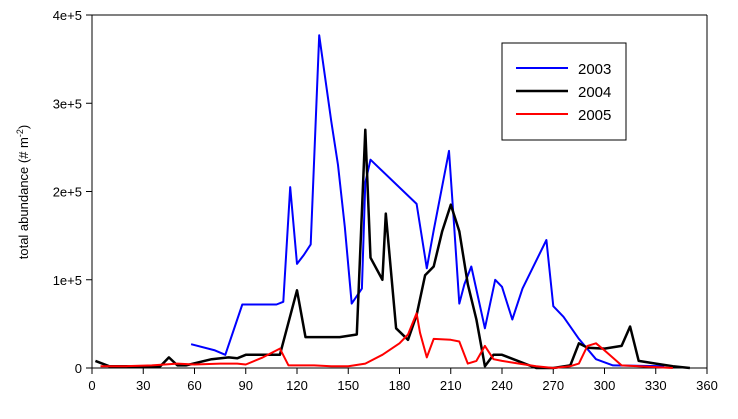  Describe the element at coordinates (656, 385) in the screenshot. I see `x-tick-label: 330` at that location.